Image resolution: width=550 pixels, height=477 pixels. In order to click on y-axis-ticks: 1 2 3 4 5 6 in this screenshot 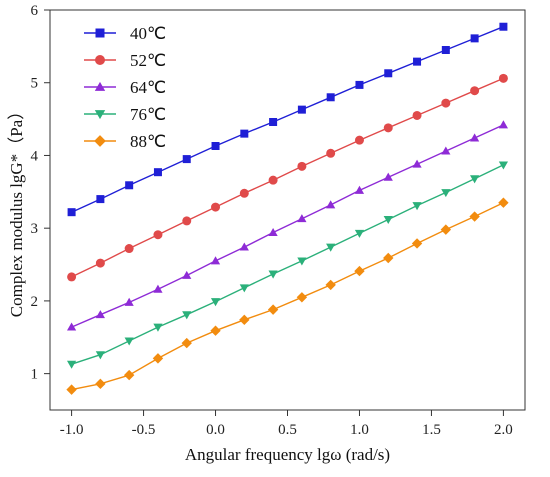, I will do `click(40, 193)`.